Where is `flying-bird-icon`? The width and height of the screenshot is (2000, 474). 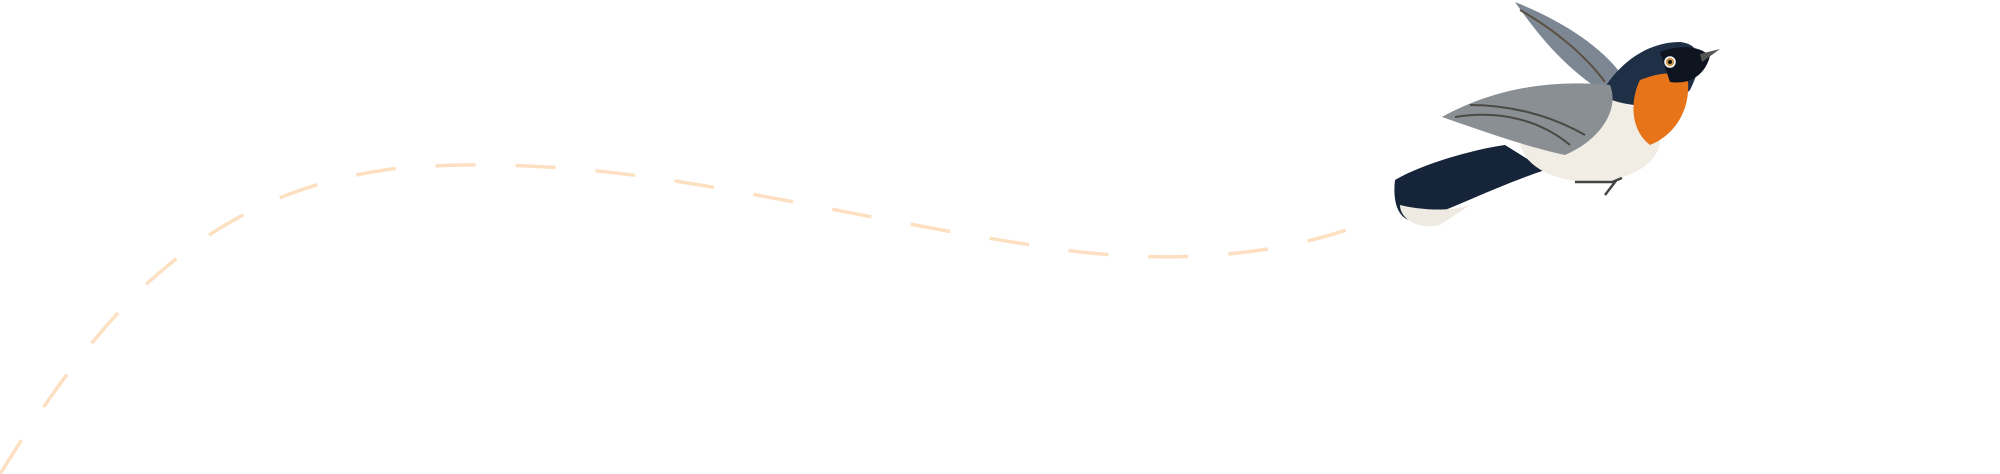
flying-bird-icon is located at coordinates (1557, 114).